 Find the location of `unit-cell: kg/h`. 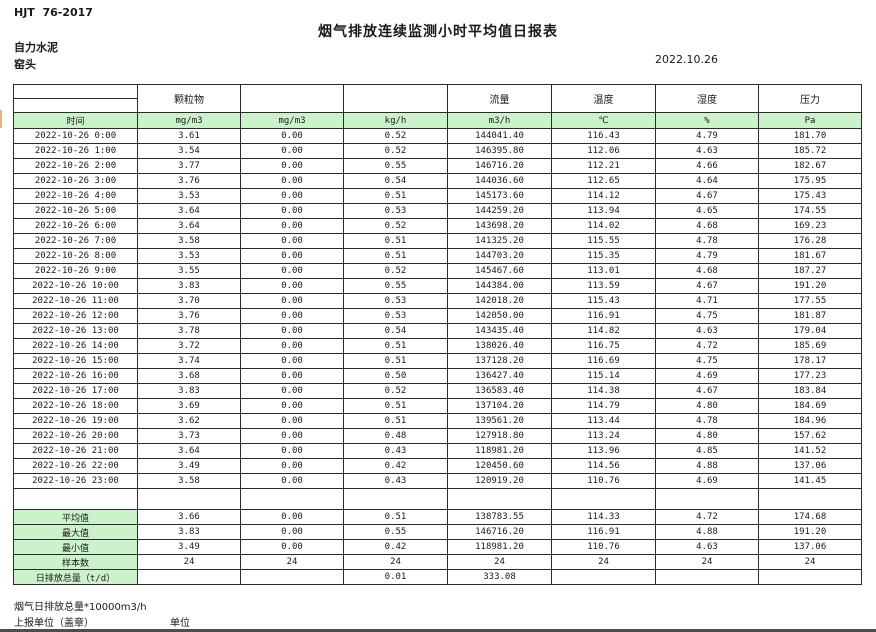

unit-cell: kg/h is located at coordinates (395, 120).